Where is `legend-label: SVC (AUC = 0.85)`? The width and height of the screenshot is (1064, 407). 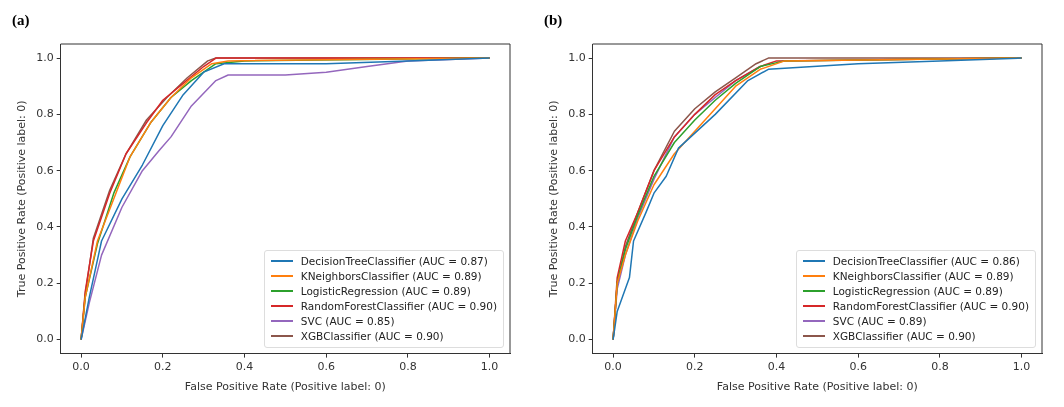 legend-label: SVC (AUC = 0.85) is located at coordinates (347, 321).